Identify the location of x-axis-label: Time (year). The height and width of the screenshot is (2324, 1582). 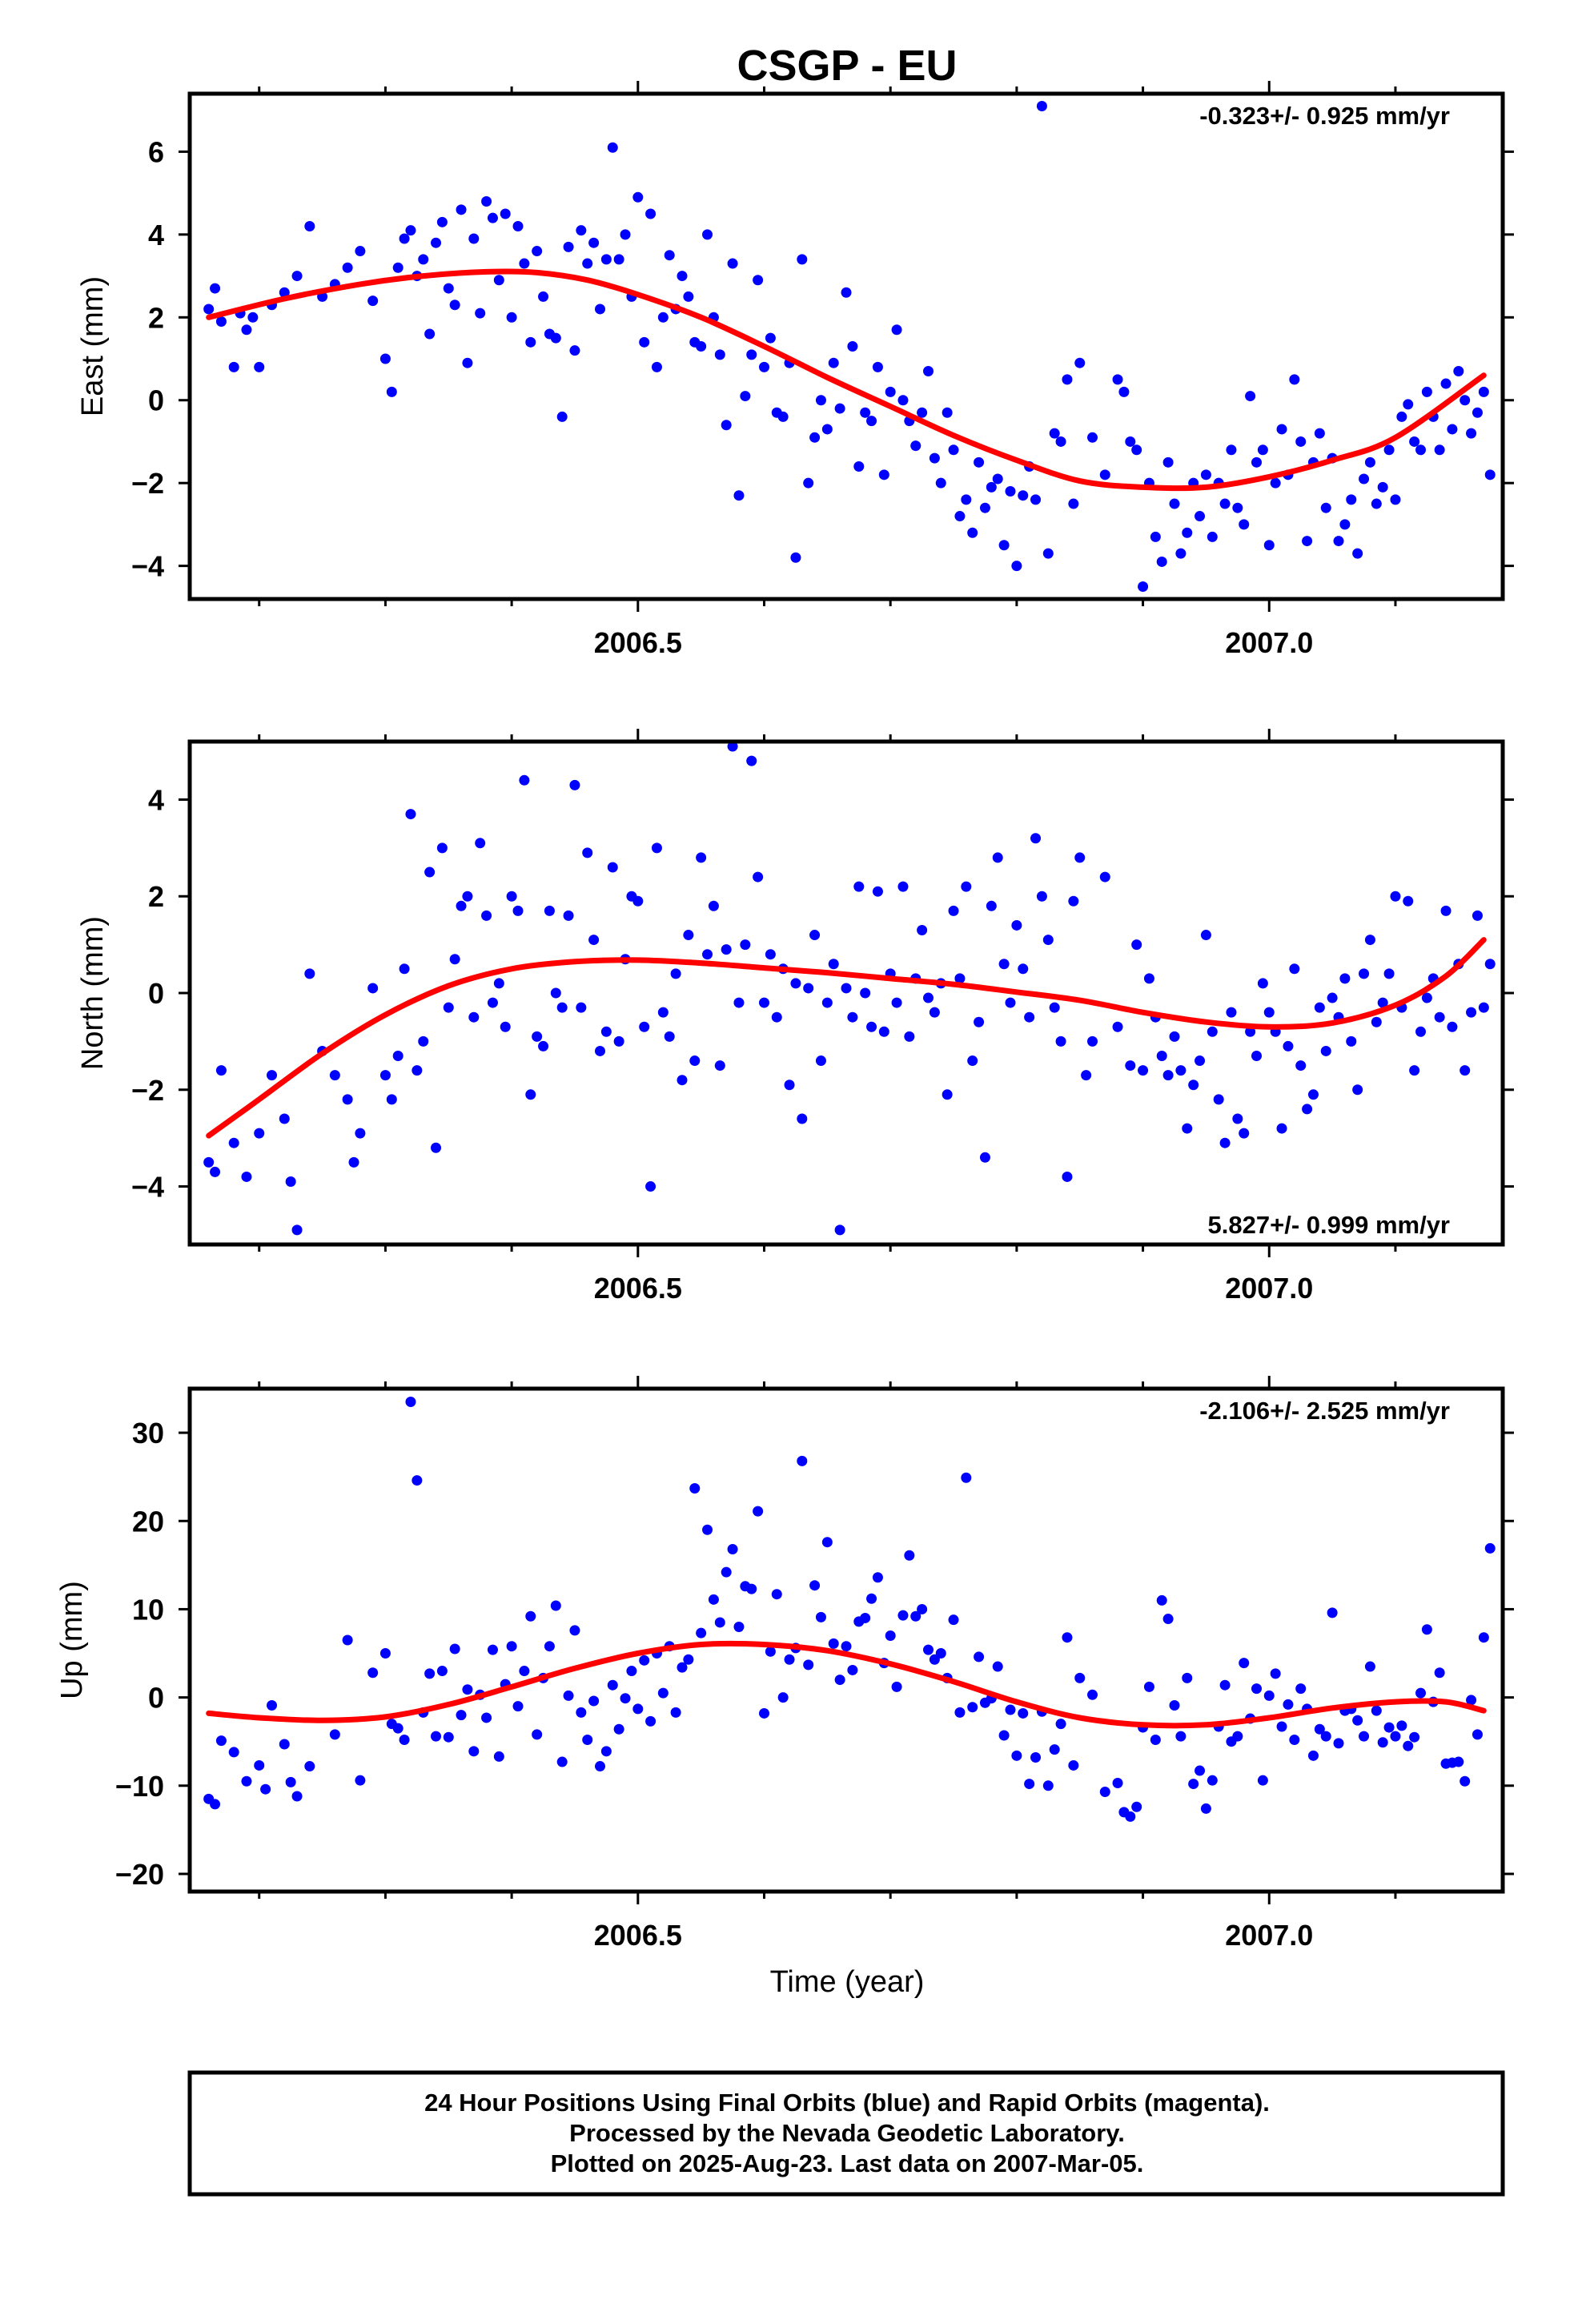
(847, 1982).